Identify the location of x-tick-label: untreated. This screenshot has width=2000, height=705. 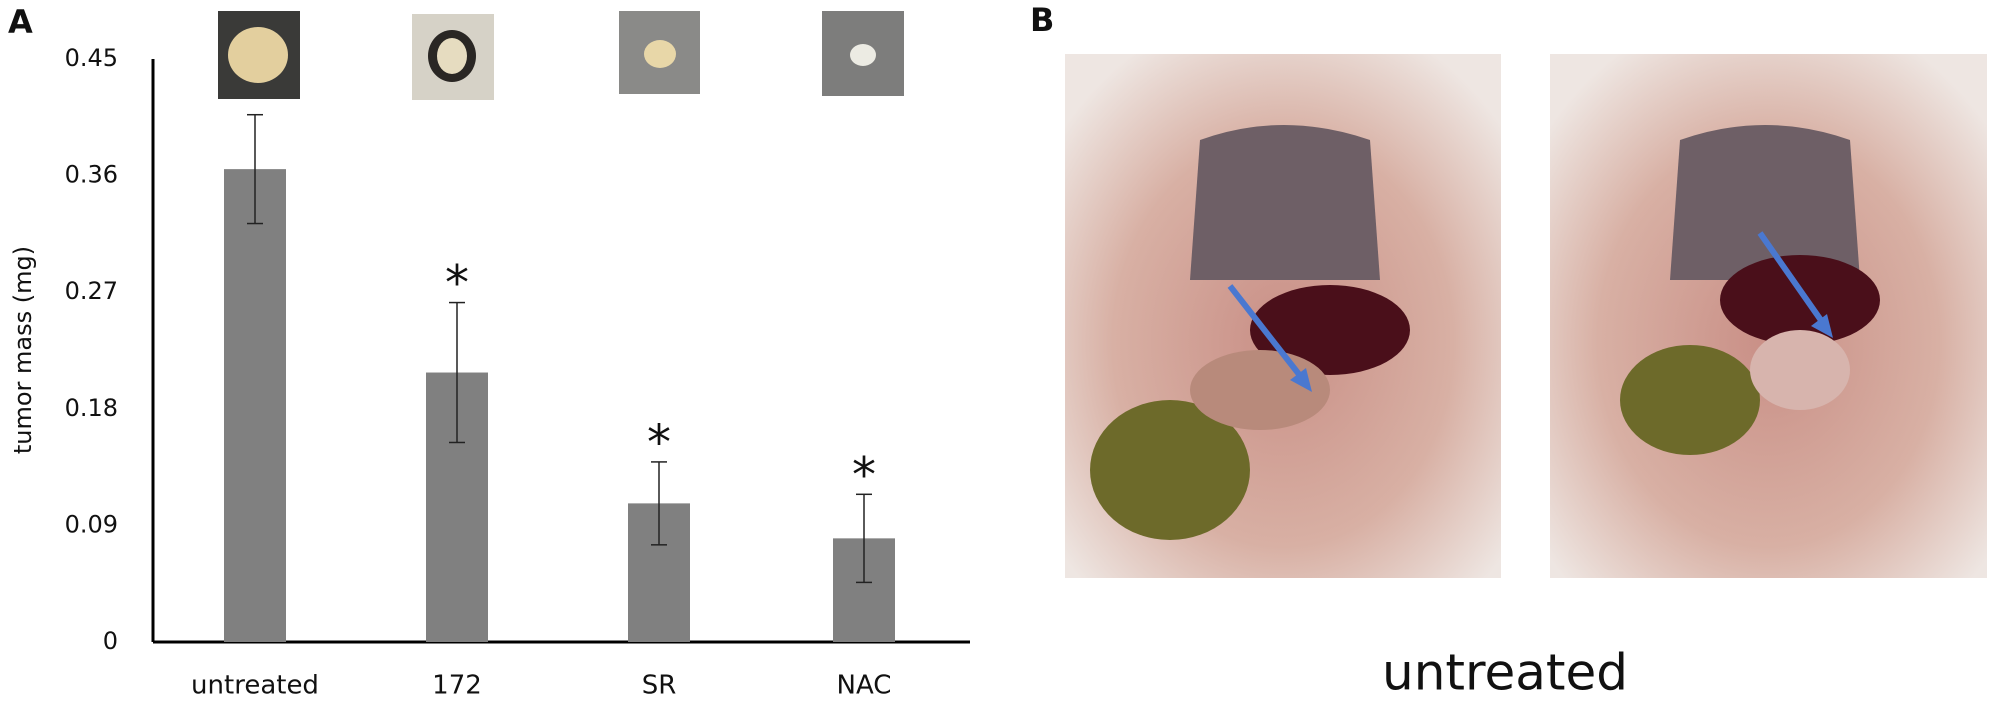
(255, 686).